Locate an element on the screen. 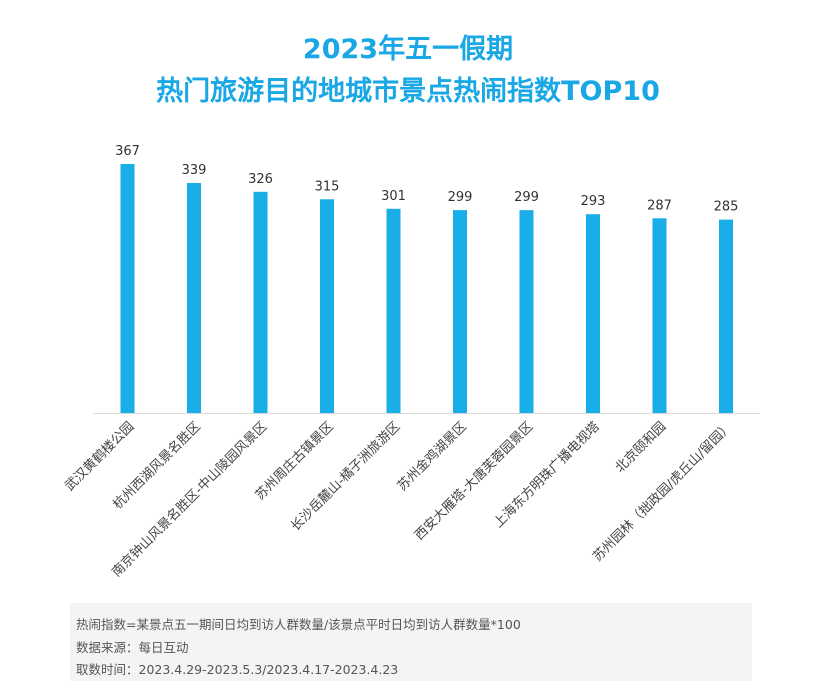  chart-title-line1: 2023年五一假期 is located at coordinates (408, 49).